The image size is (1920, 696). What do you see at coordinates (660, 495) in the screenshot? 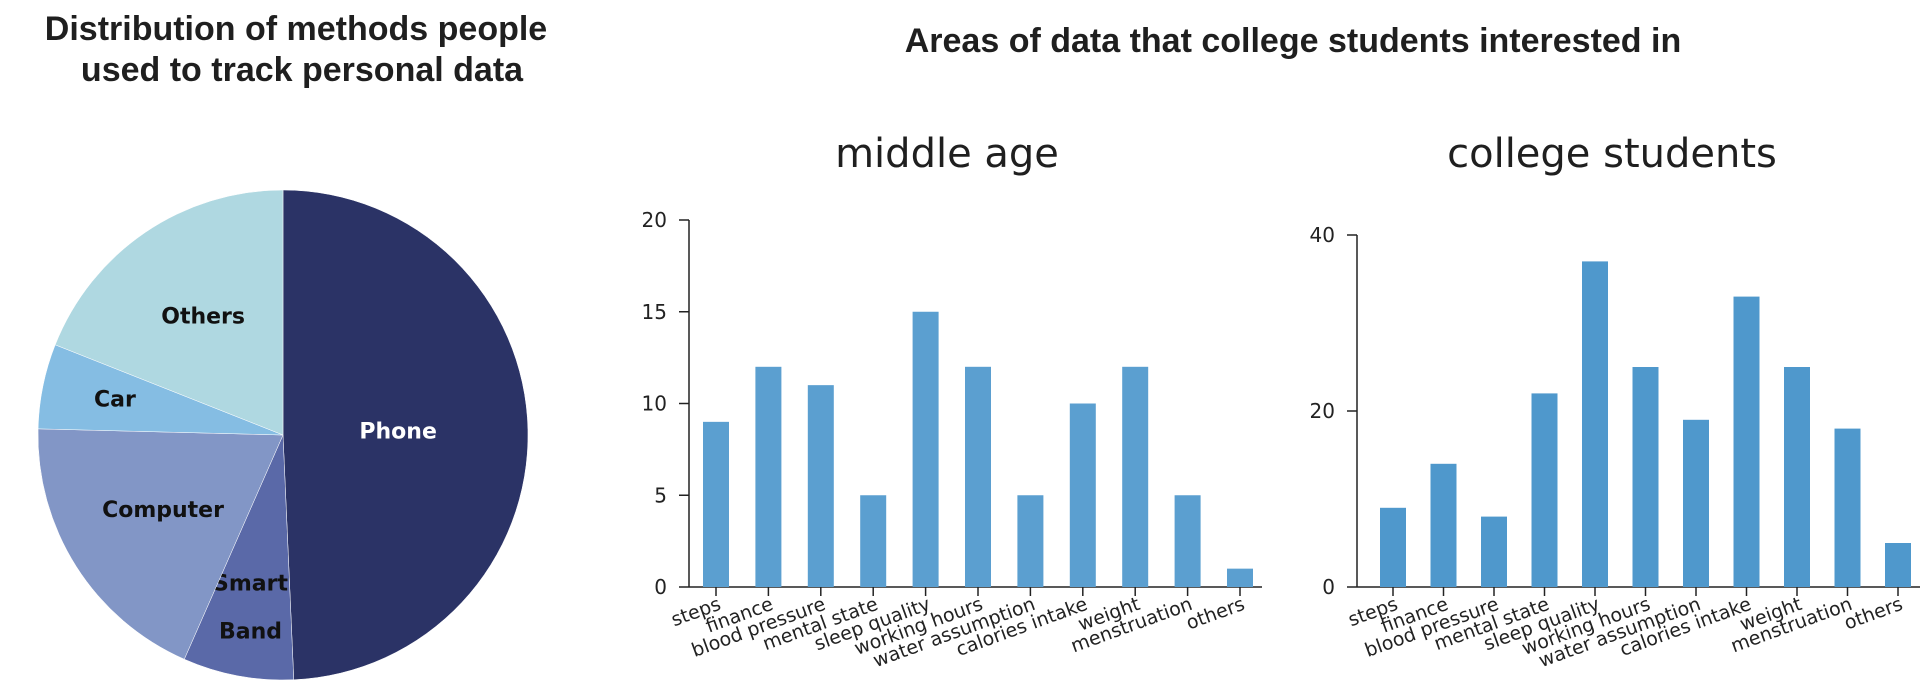
I see `y-tick-label: 5` at bounding box center [660, 495].